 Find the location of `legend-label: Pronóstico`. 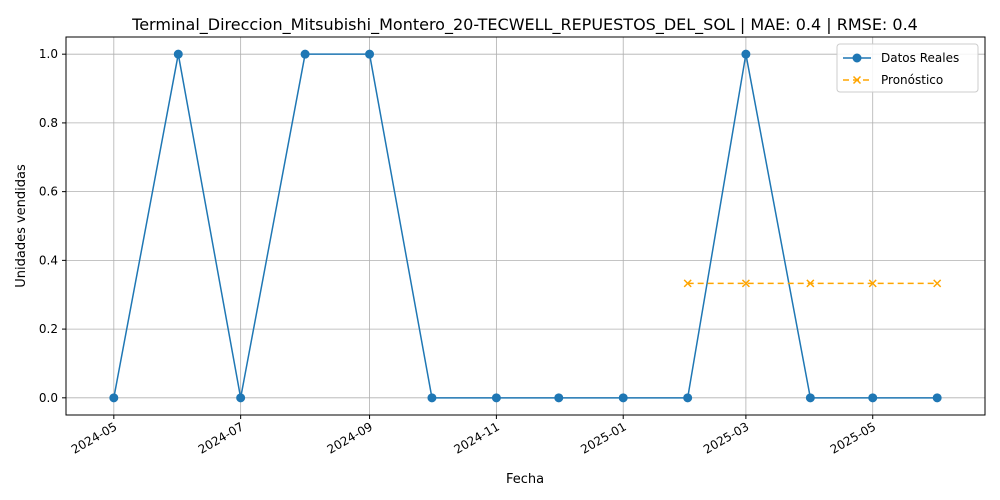

legend-label: Pronóstico is located at coordinates (912, 80).